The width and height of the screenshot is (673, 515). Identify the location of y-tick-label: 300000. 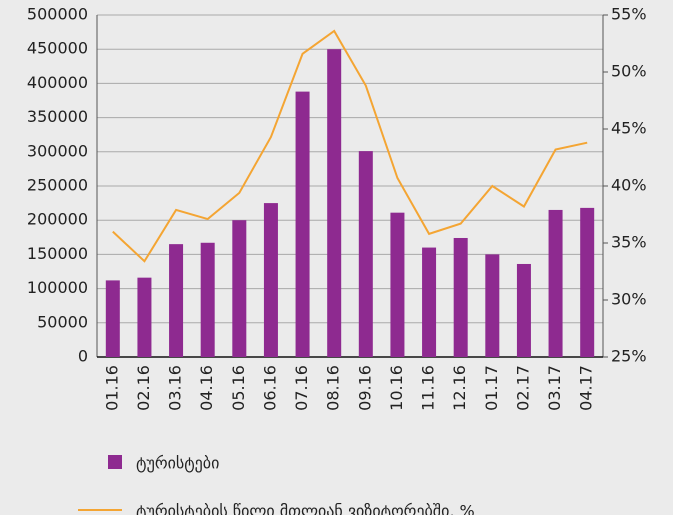
(57, 150).